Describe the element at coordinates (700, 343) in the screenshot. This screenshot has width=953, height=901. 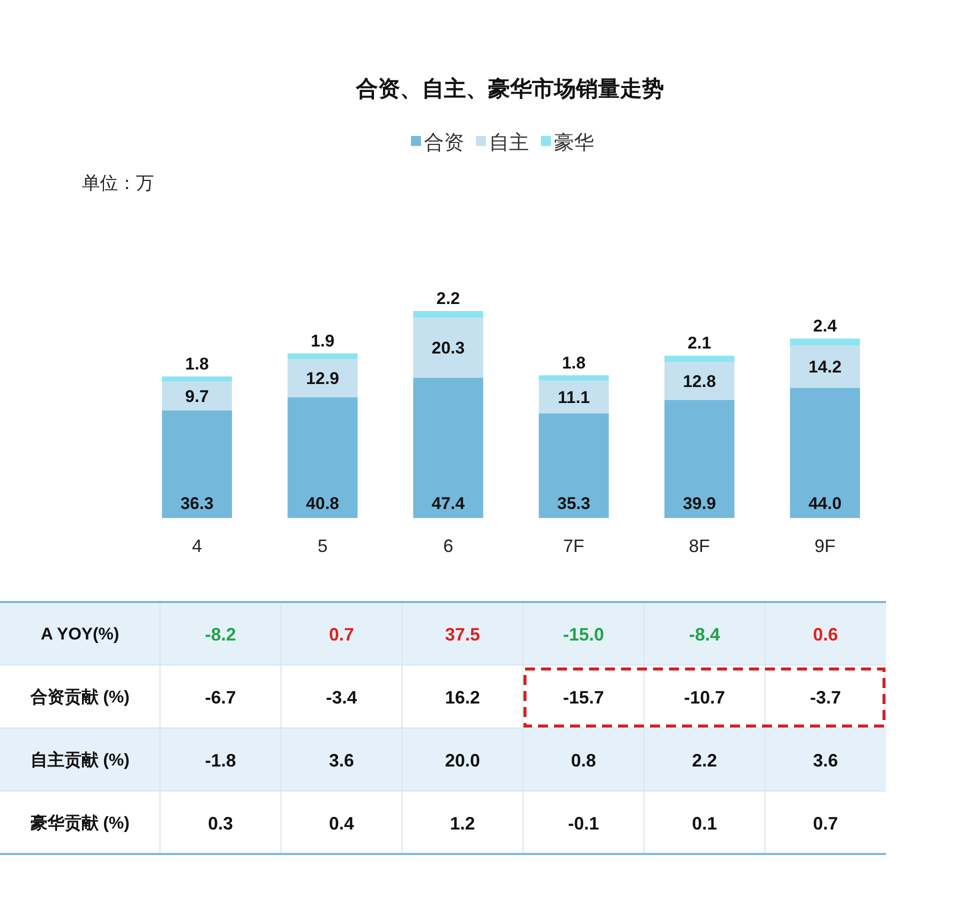
I see `data-label: 2.1` at that location.